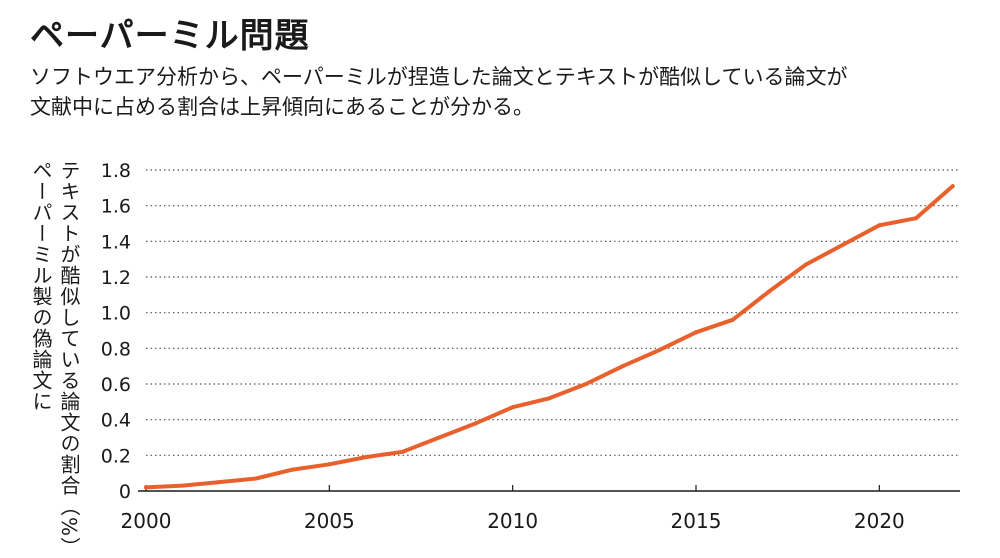 Image resolution: width=1000 pixels, height=558 pixels. I want to click on x-tick-label: 2010, so click(512, 521).